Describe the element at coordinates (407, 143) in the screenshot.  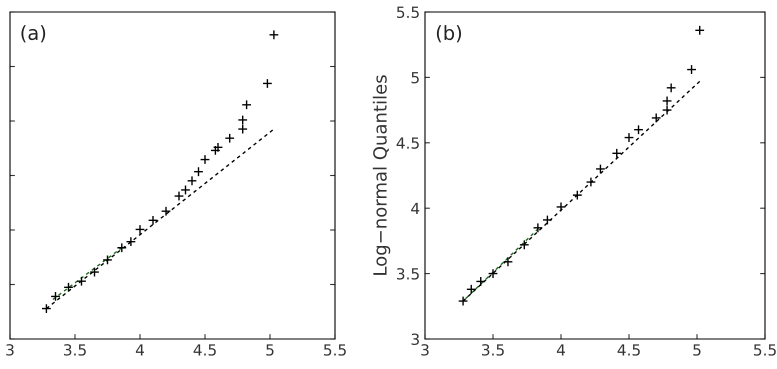
I see `y-tick-label: 4.5` at that location.